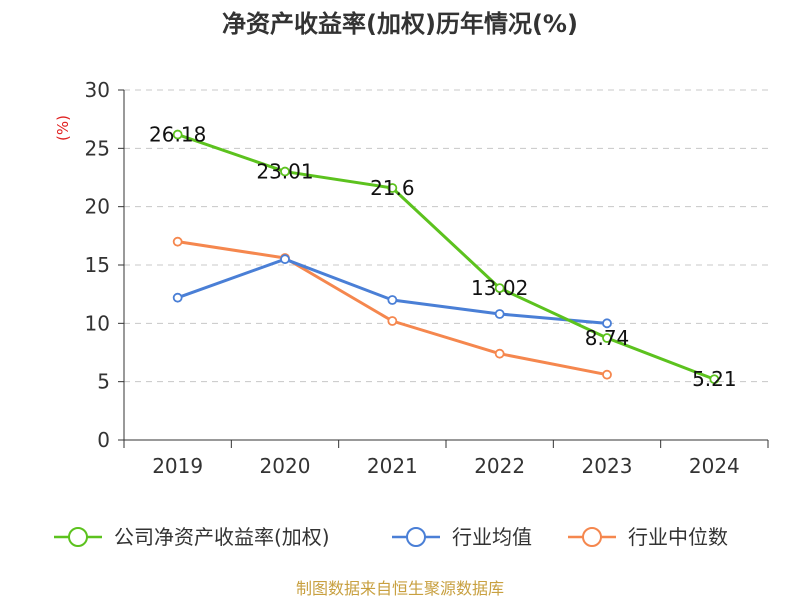  I want to click on x-tick-label-2019: 2019, so click(177, 466).